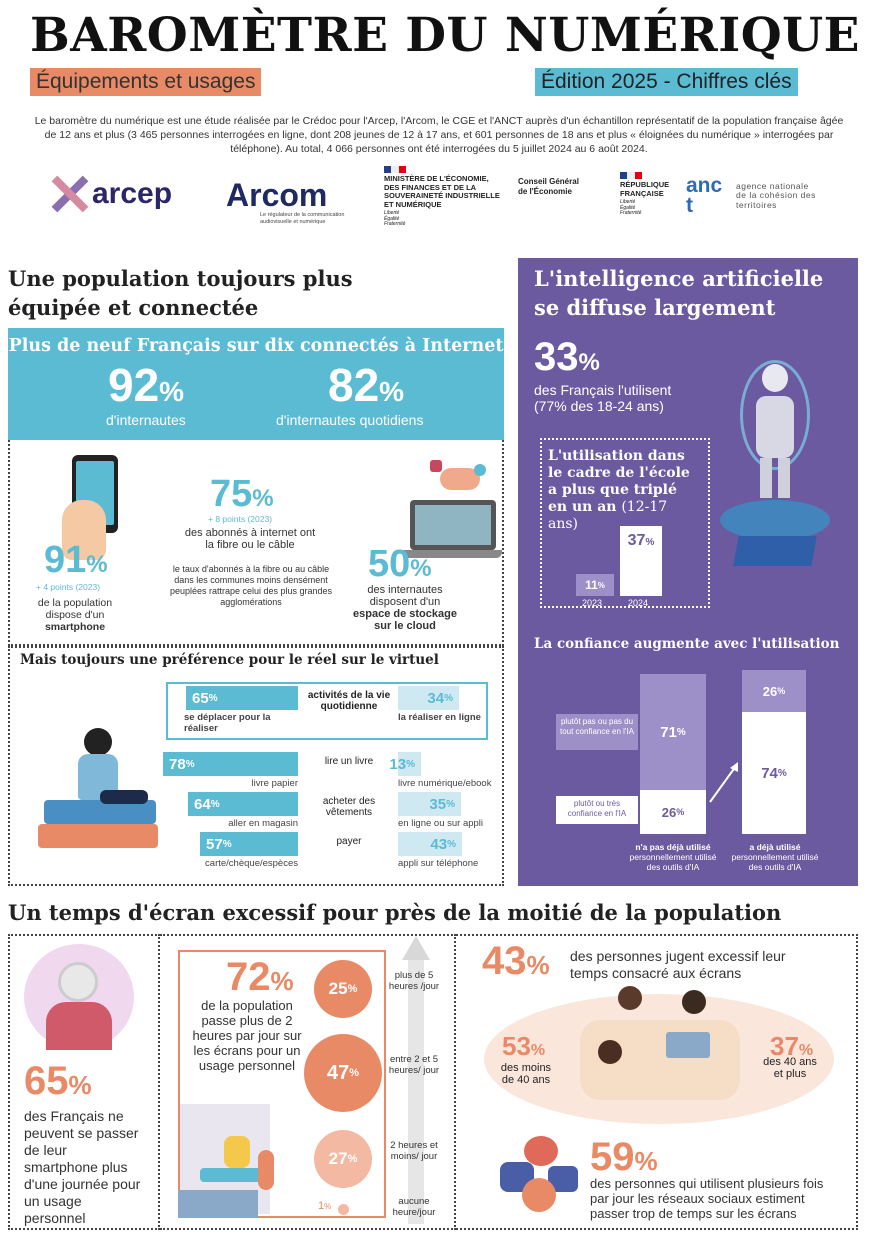  What do you see at coordinates (688, 1045) in the screenshot?
I see `laptop-small-icon` at bounding box center [688, 1045].